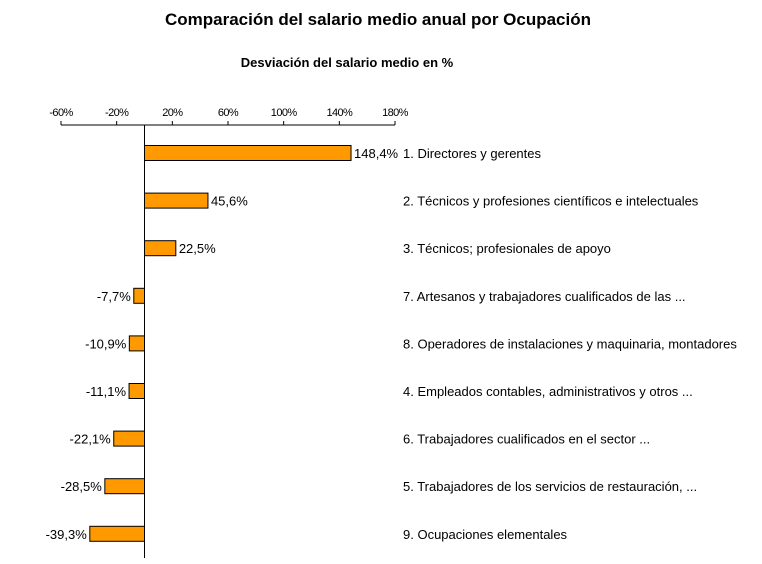  Describe the element at coordinates (106, 343) in the screenshot. I see `value-label: -10,9%` at that location.